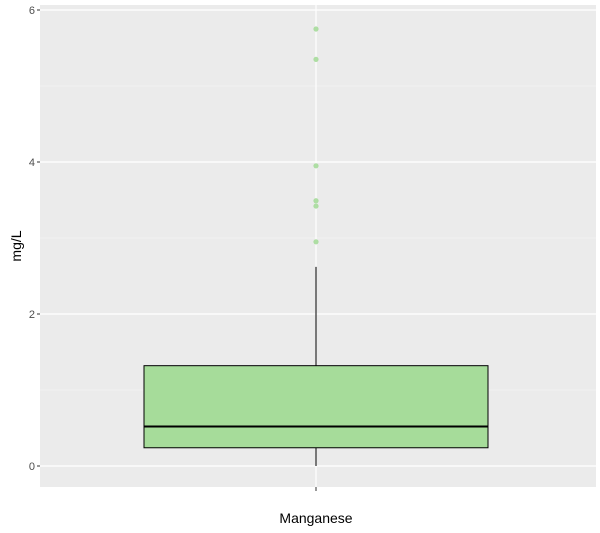 This screenshot has width=600, height=533. Describe the element at coordinates (316, 407) in the screenshot. I see `box-iqr` at that location.